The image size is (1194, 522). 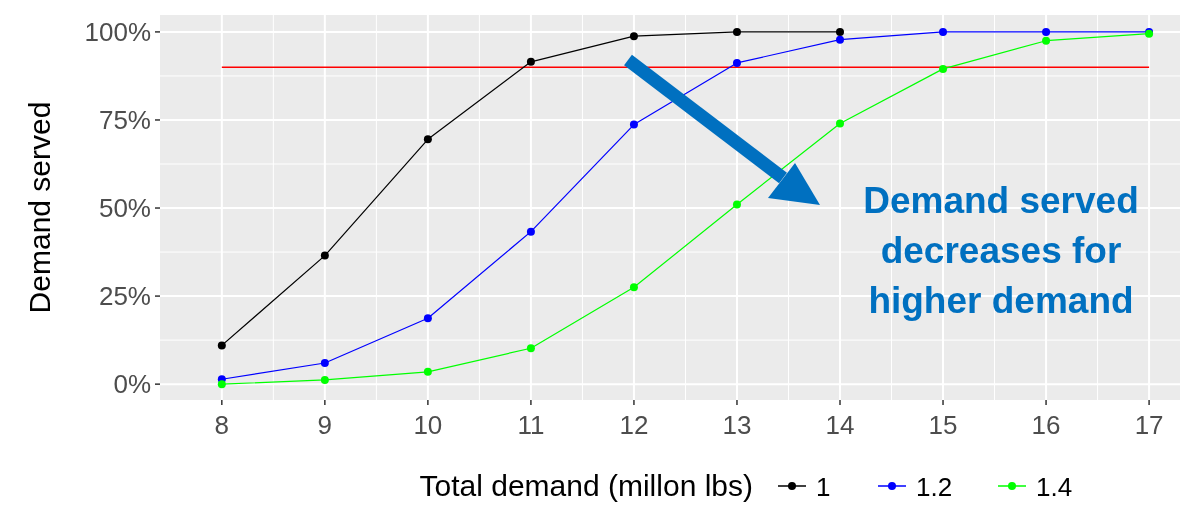 I want to click on x-tick-label: 15, so click(x=943, y=425).